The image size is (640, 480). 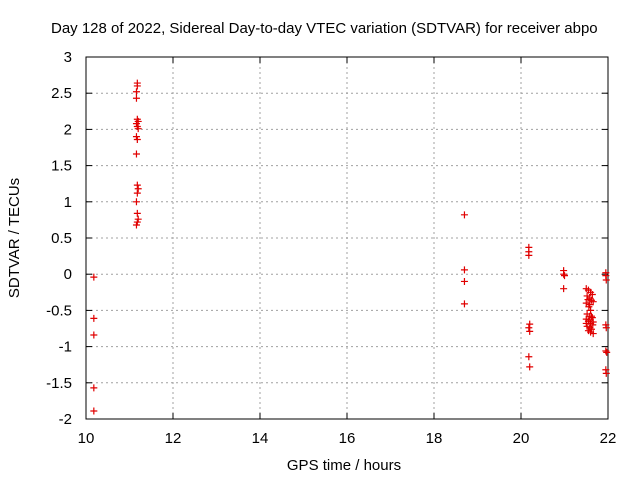 I want to click on y-tick-label: 1, so click(x=68, y=202).